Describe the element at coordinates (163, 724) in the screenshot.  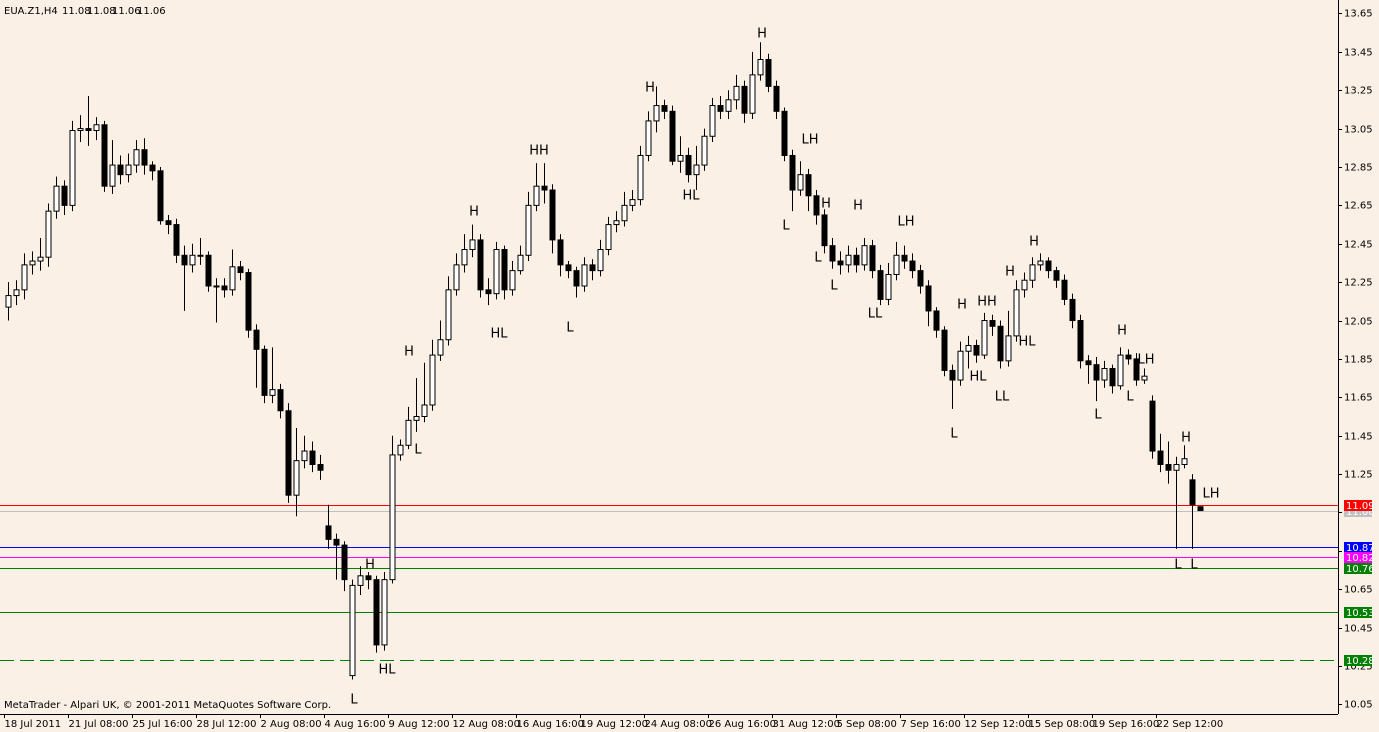
I see `x-tick-label: 25 Jul 16:00` at that location.